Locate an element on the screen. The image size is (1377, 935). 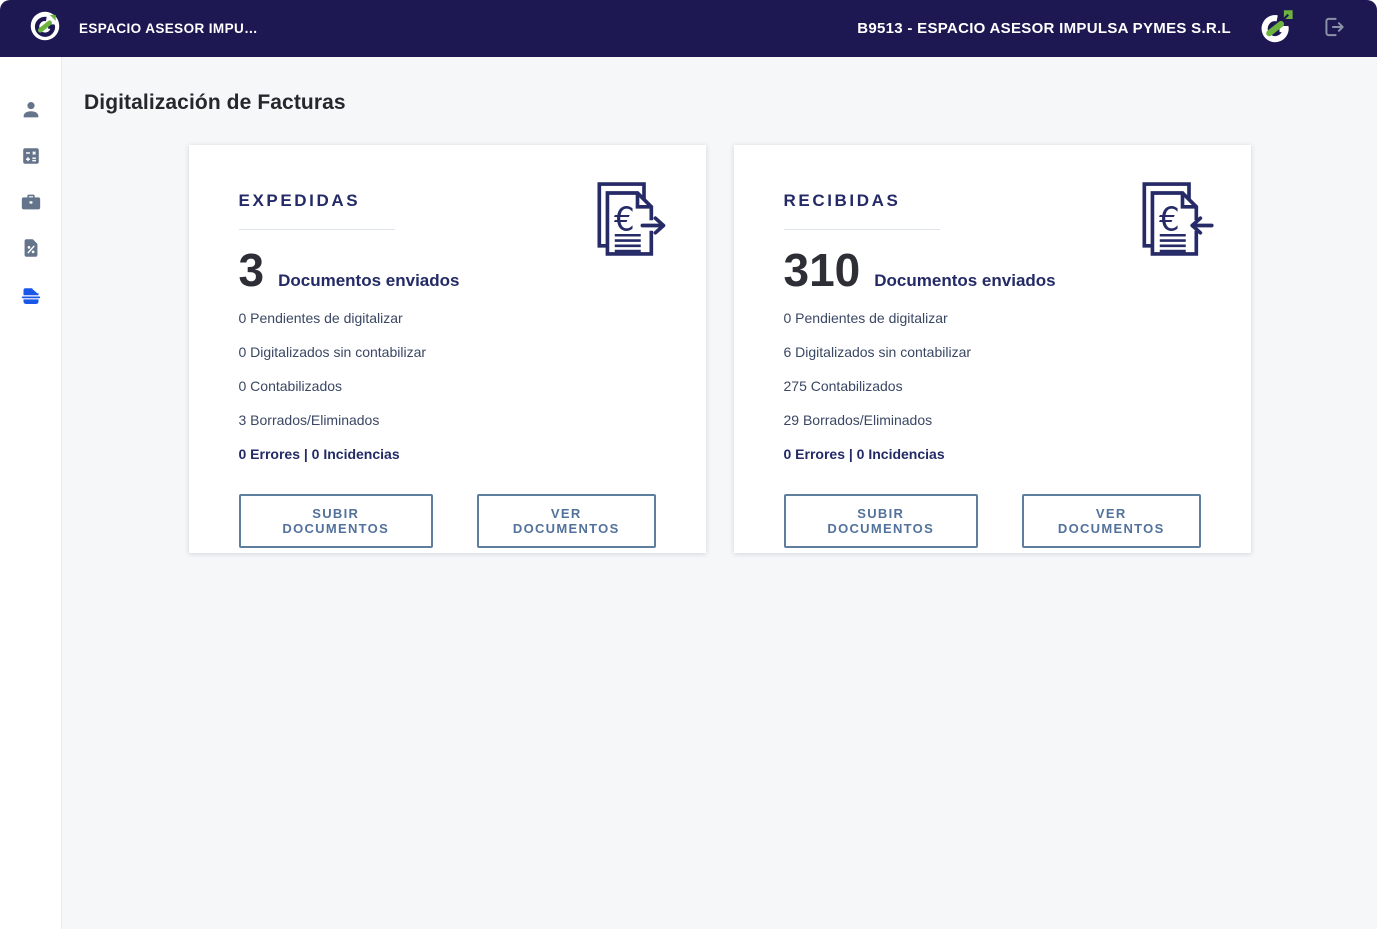
bottom-strip is located at coordinates (688, 932).